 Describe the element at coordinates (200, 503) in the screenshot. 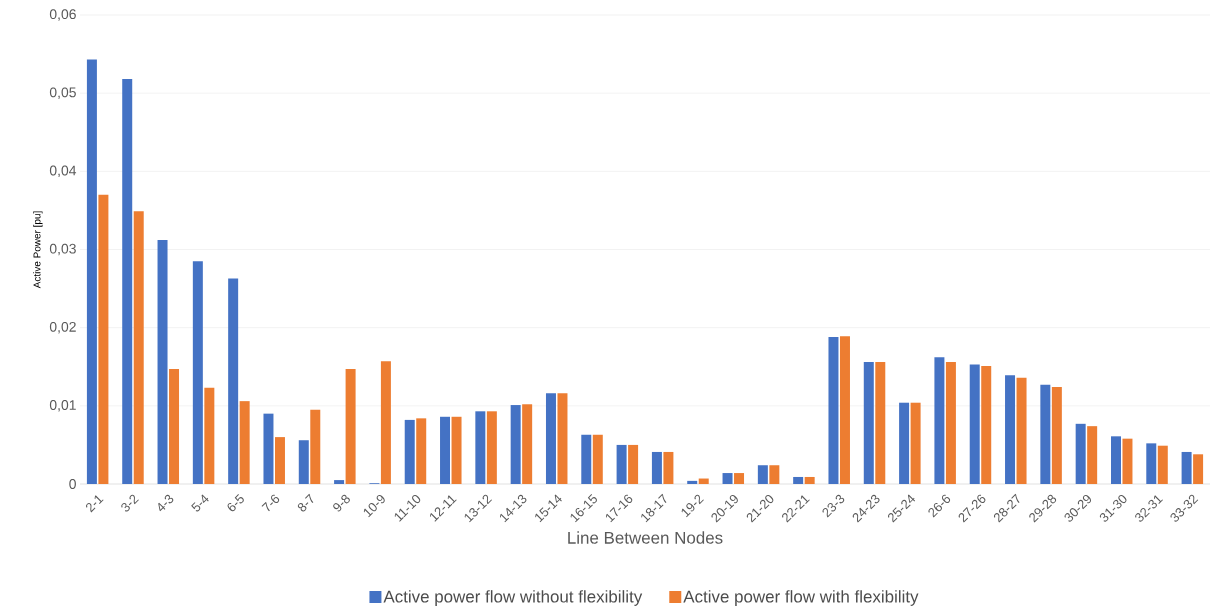

I see `x-tick-label: 5-4` at that location.